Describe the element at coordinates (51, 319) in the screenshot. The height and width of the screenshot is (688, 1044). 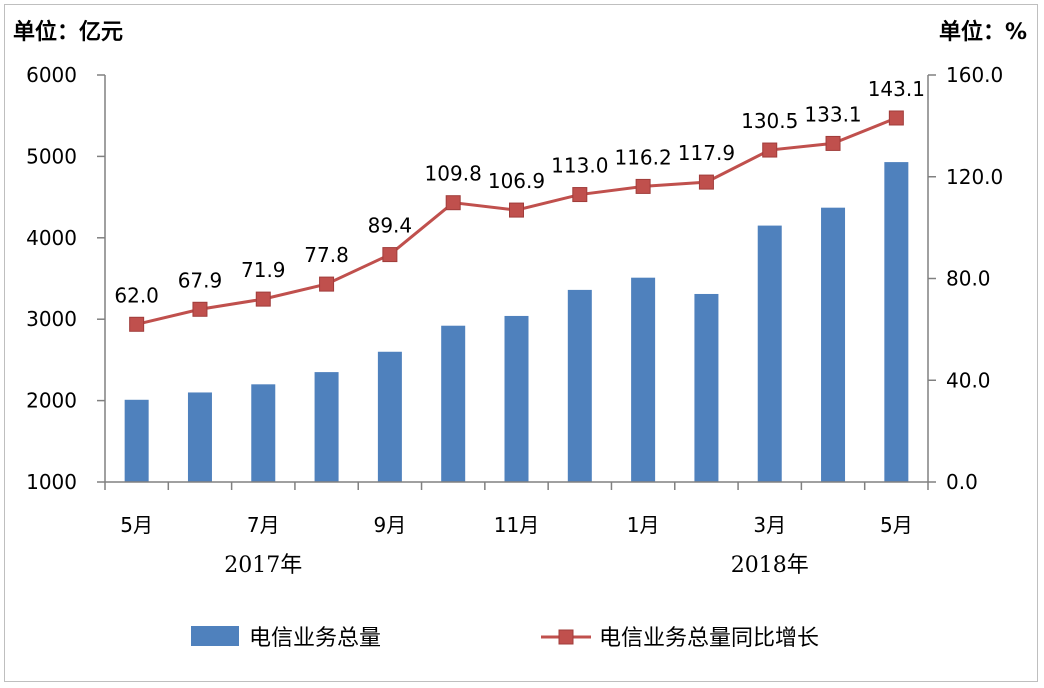
I see `left-tick-label: 3000` at that location.